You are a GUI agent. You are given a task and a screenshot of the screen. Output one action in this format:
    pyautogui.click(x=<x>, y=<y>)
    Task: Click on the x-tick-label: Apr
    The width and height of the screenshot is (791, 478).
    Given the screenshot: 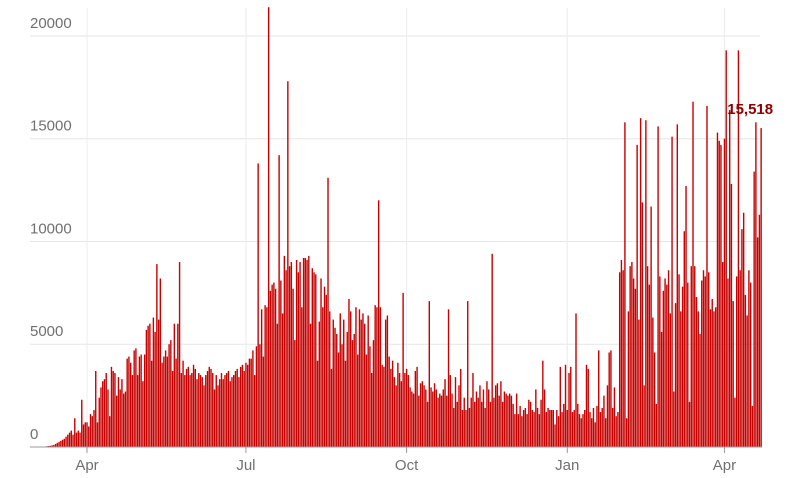 What is the action you would take?
    pyautogui.click(x=724, y=465)
    